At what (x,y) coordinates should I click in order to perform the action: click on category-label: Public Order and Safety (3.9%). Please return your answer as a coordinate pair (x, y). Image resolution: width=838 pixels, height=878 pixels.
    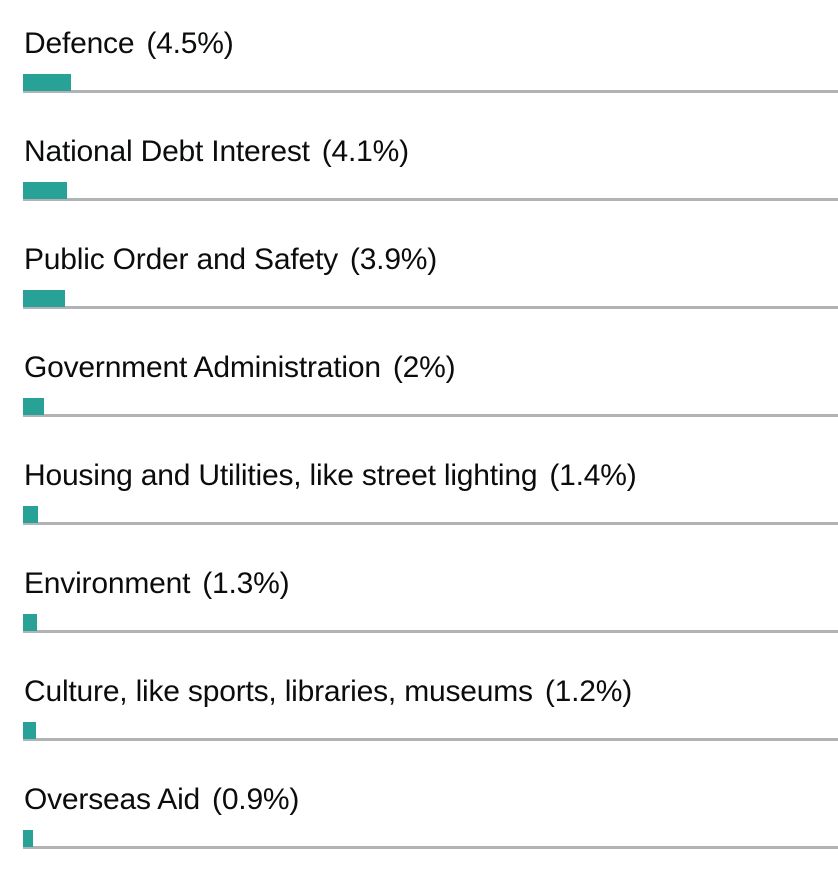
    Looking at the image, I should click on (230, 260).